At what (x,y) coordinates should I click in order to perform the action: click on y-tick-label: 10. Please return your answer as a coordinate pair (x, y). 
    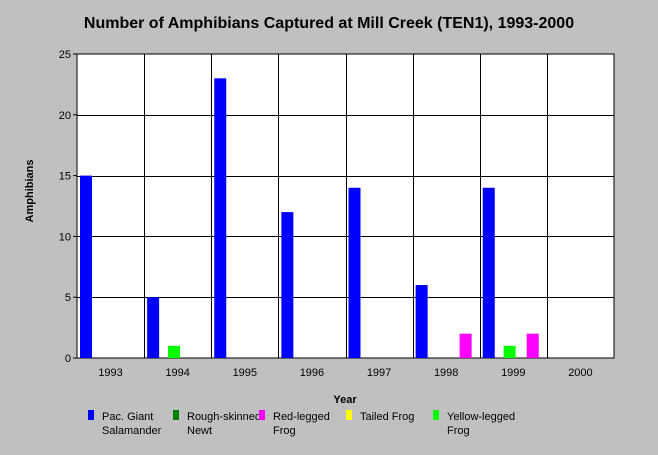
    Looking at the image, I should click on (65, 237).